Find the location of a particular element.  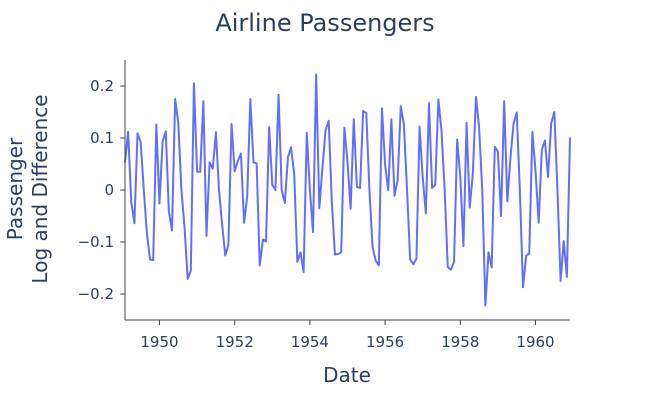

x-tick-label: 1954 is located at coordinates (310, 342).